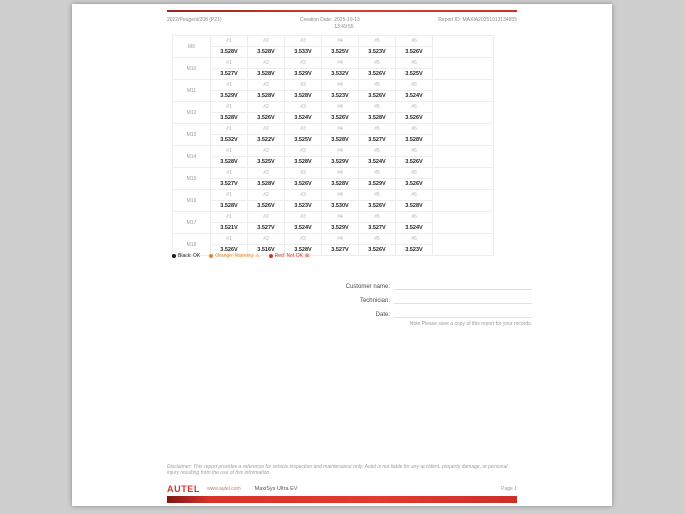  Describe the element at coordinates (234, 256) in the screenshot. I see `legend-label: Orange: Warning` at that location.